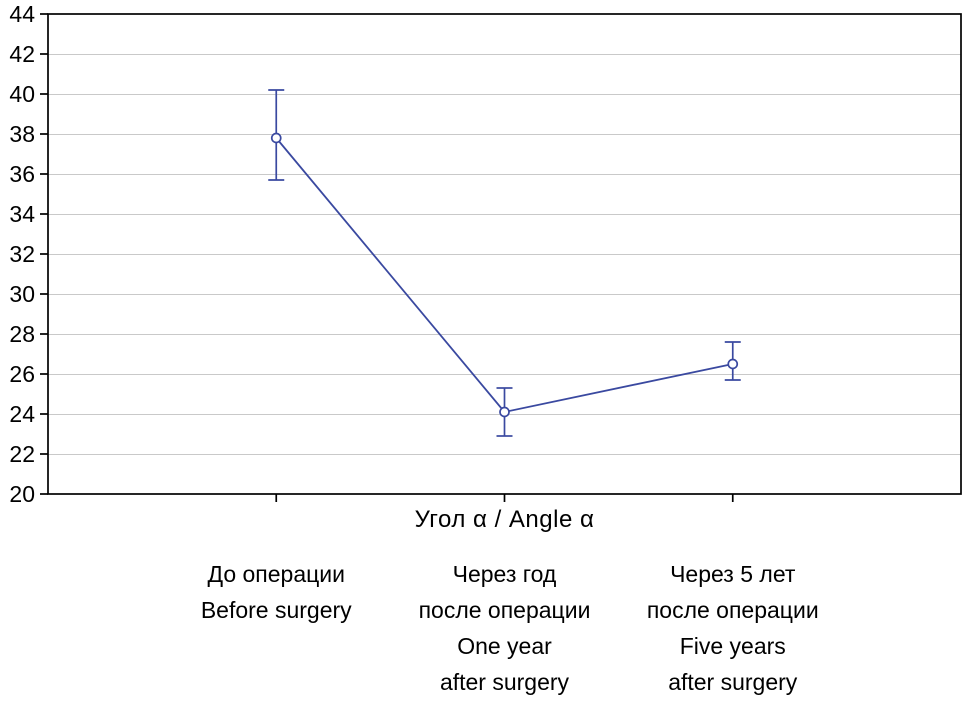 The image size is (969, 716). What do you see at coordinates (22, 214) in the screenshot?
I see `y-tick-label: 34` at bounding box center [22, 214].